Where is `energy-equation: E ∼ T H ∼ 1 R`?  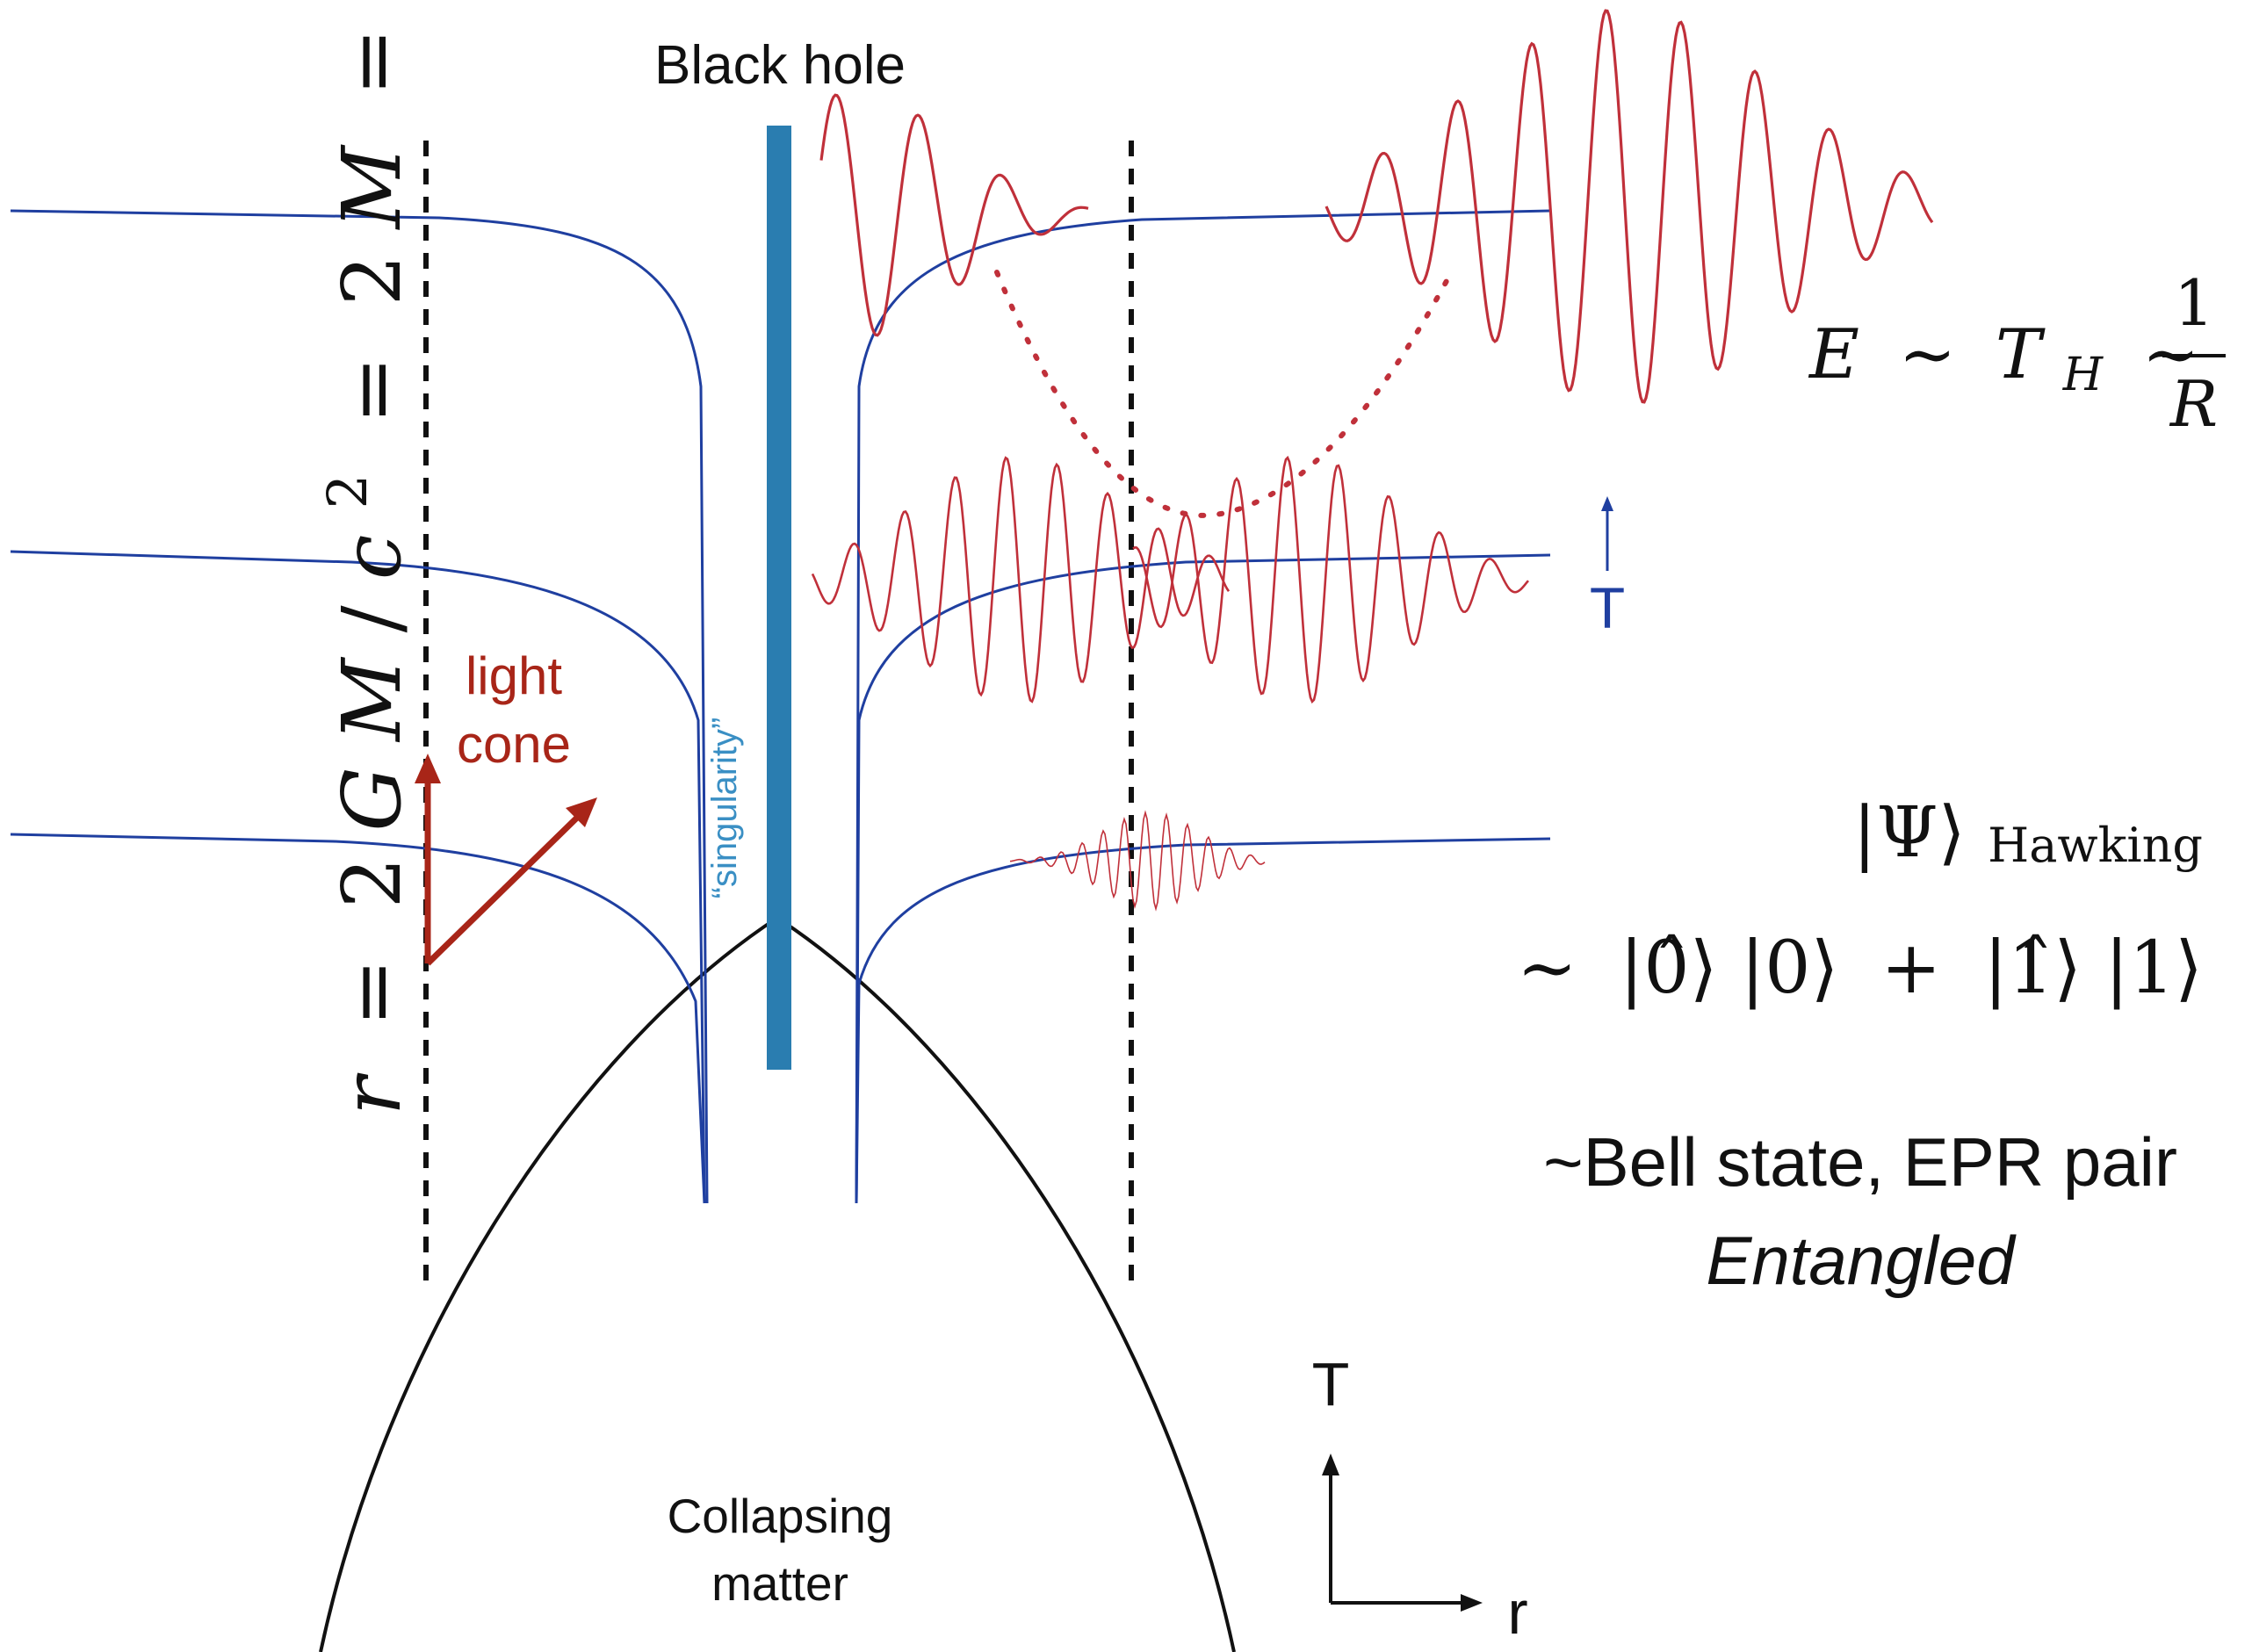 energy-equation: E ∼ T H ∼ 1 R is located at coordinates (2017, 353).